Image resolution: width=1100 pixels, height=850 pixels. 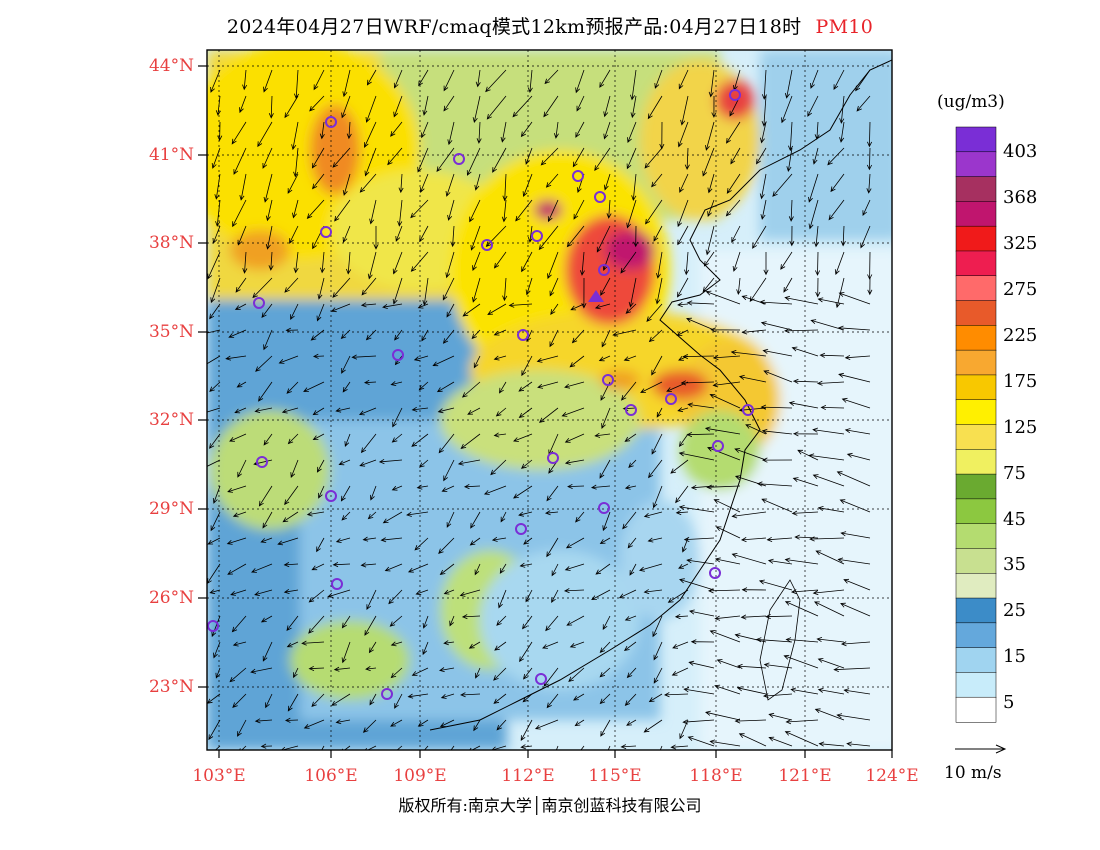 What do you see at coordinates (331, 776) in the screenshot?
I see `lon-label-106: 106°E` at bounding box center [331, 776].